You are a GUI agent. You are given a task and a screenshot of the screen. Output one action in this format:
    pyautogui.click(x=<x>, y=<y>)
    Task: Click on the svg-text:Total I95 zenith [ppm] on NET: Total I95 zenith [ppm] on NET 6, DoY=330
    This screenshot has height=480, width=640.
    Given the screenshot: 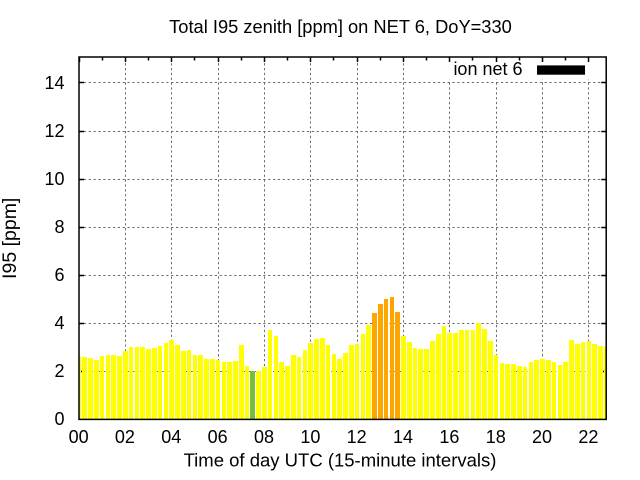 What is the action you would take?
    pyautogui.click(x=340, y=26)
    